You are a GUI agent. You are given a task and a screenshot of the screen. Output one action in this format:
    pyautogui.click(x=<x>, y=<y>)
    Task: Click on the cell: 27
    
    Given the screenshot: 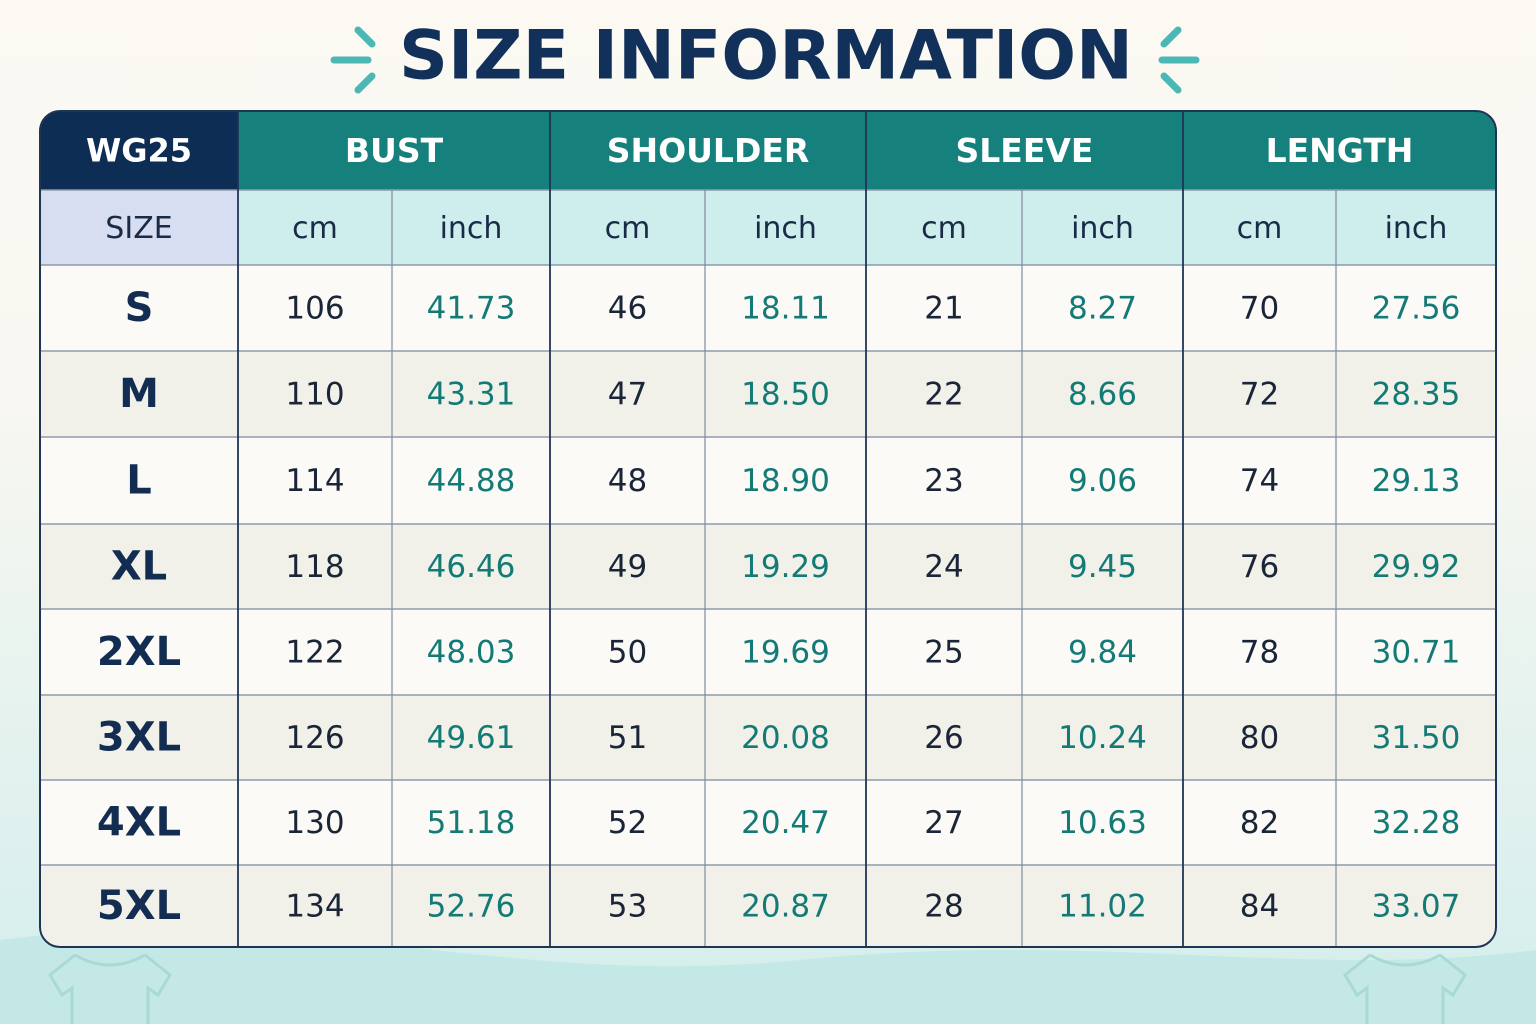 What is the action you would take?
    pyautogui.click(x=943, y=823)
    